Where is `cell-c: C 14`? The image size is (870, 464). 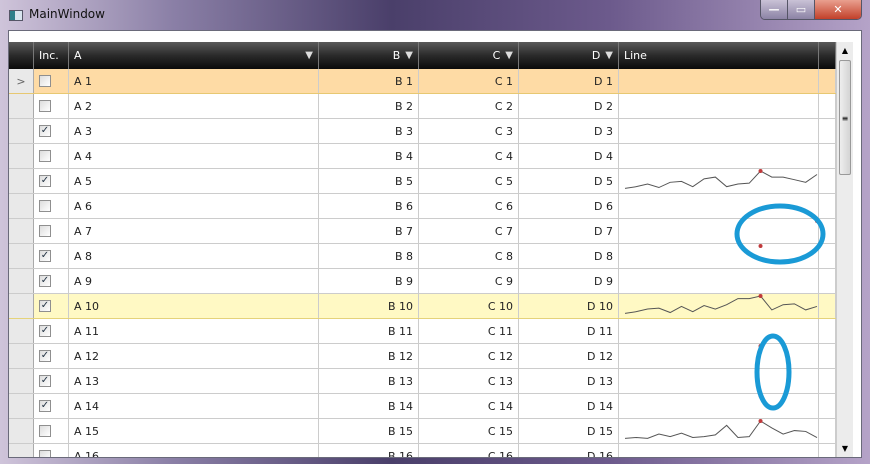 cell-c: C 14 is located at coordinates (469, 406).